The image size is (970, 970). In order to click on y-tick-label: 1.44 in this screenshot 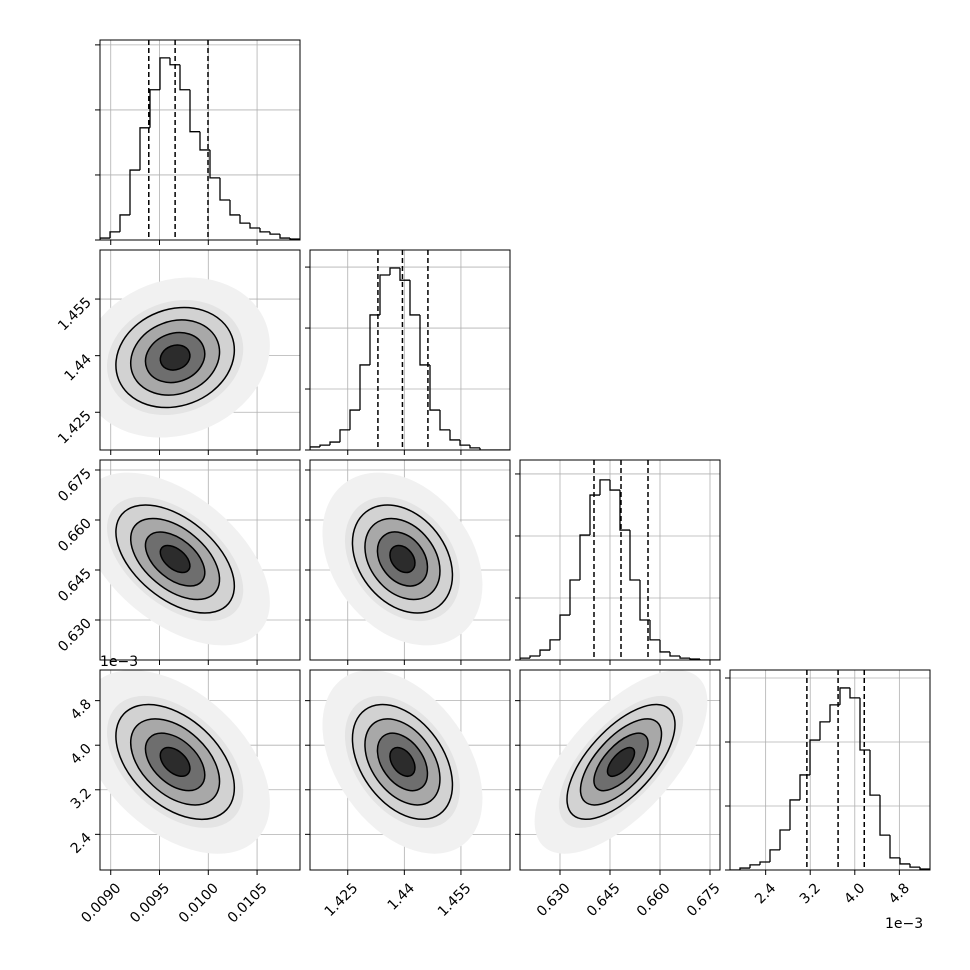, I will do `click(77, 367)`.